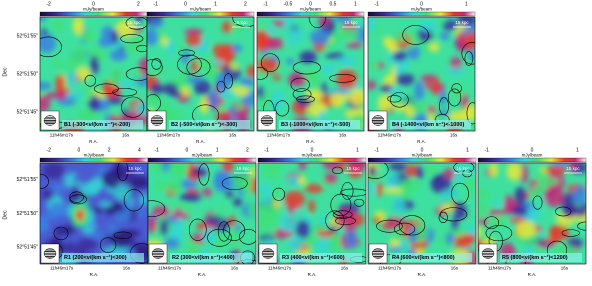  I want to click on colorbar-tick-label: 0.5, so click(332, 4).